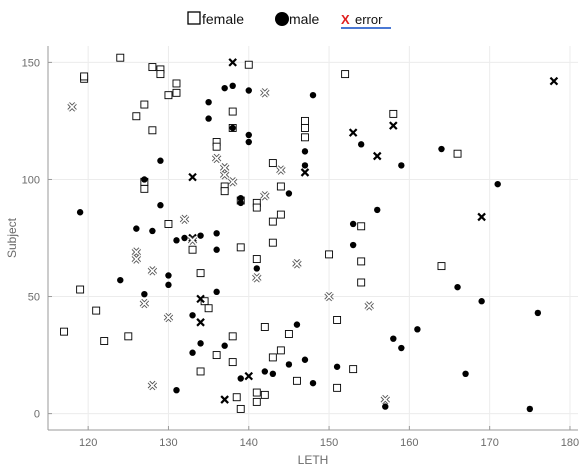 The width and height of the screenshot is (580, 469). I want to click on legend: female male X error, so click(289, 20).